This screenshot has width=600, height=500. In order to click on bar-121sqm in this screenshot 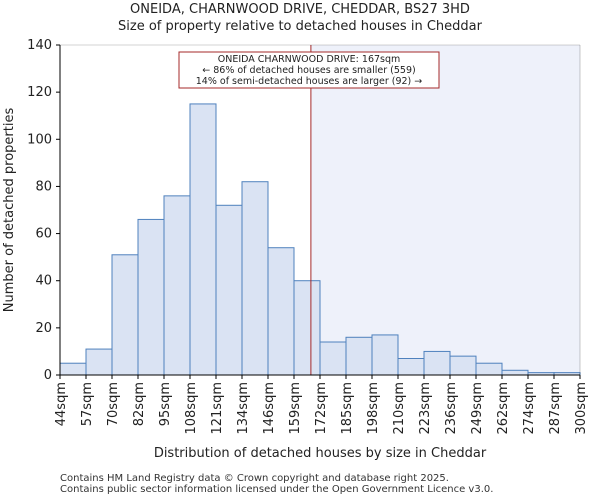, I will do `click(229, 290)`.